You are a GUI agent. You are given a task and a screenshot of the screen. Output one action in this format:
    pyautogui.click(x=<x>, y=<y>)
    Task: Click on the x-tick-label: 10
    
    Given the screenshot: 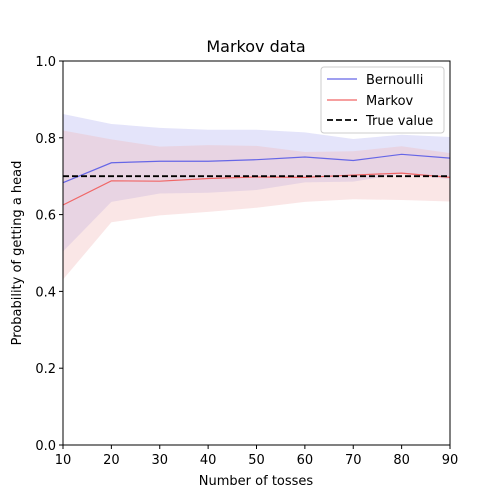 What is the action you would take?
    pyautogui.click(x=63, y=460)
    